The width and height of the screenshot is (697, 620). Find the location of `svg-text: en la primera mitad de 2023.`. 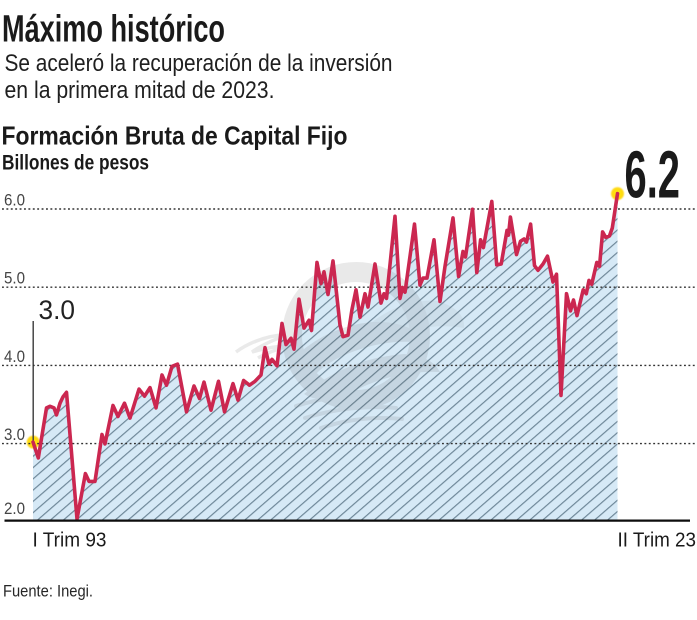

svg-text: en la primera mitad de 2023. is located at coordinates (140, 90).